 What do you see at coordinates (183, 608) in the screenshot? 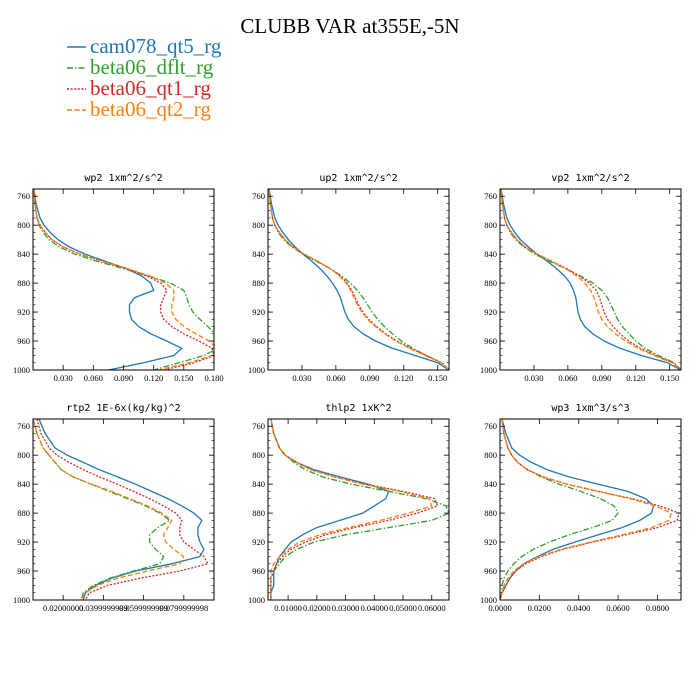
I see `x-tick-label: 0.0799999998` at bounding box center [183, 608].